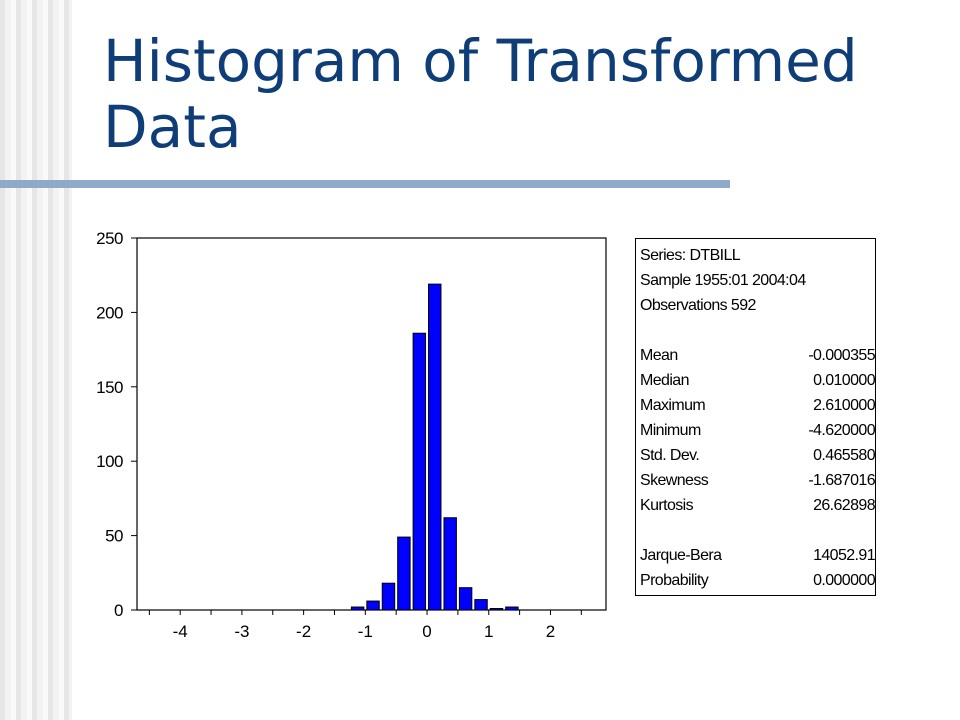 The width and height of the screenshot is (960, 720). What do you see at coordinates (118, 610) in the screenshot?
I see `y-tick-label: 0` at bounding box center [118, 610].